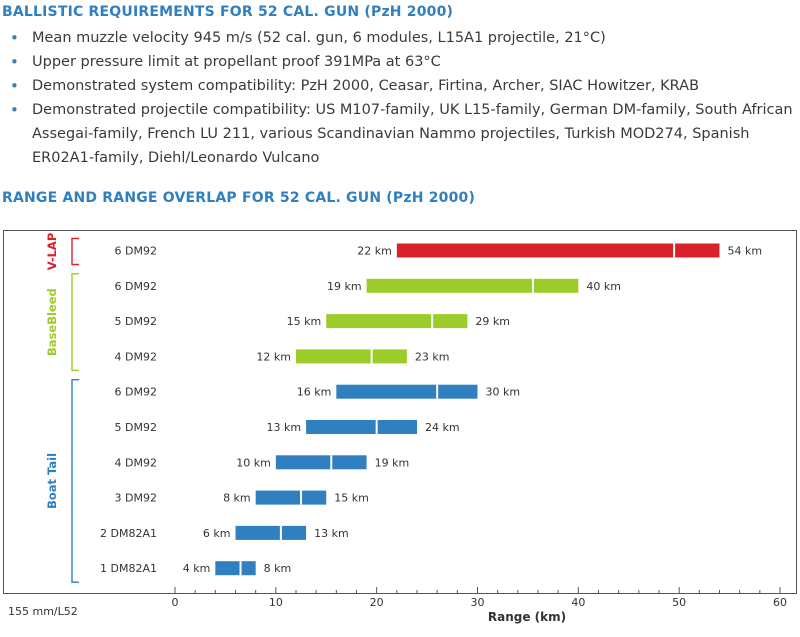  What do you see at coordinates (52, 481) in the screenshot?
I see `group-label: Boat Tail` at bounding box center [52, 481].